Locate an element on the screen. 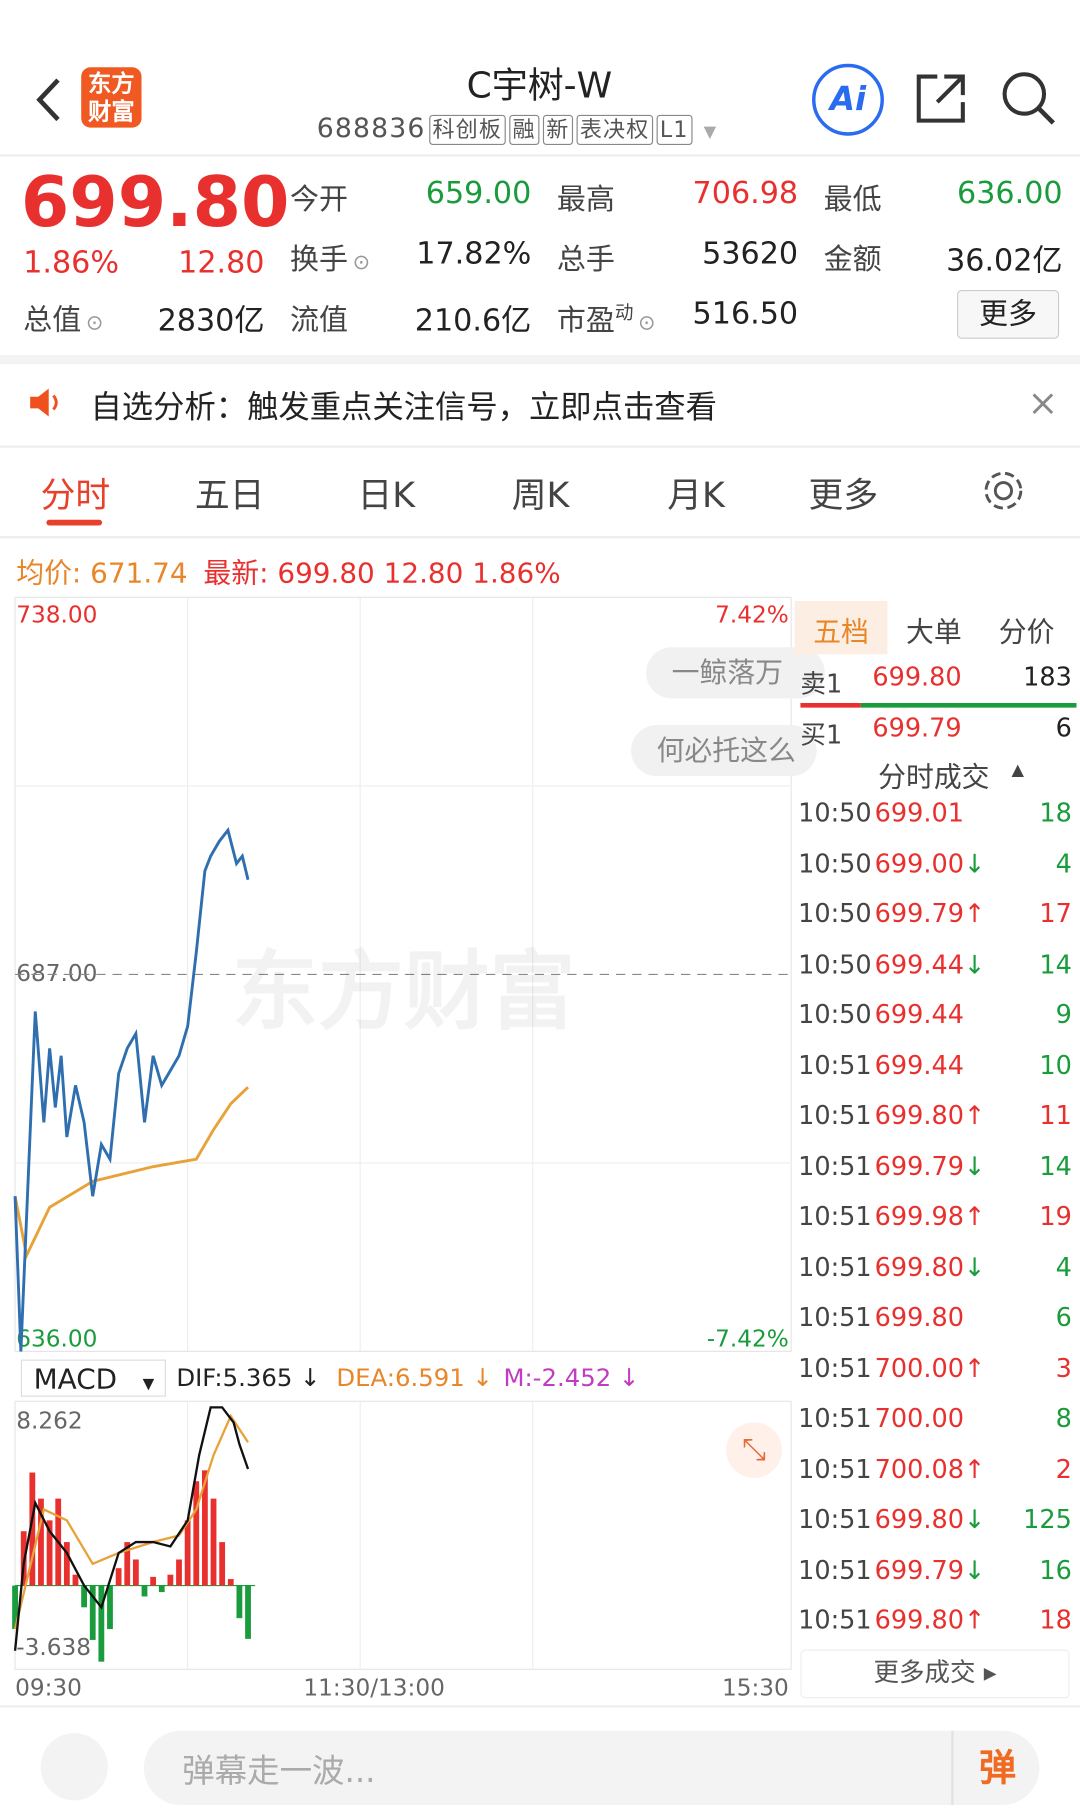 This screenshot has height=1818, width=1080. trade-price: 700.00 is located at coordinates (919, 1419).